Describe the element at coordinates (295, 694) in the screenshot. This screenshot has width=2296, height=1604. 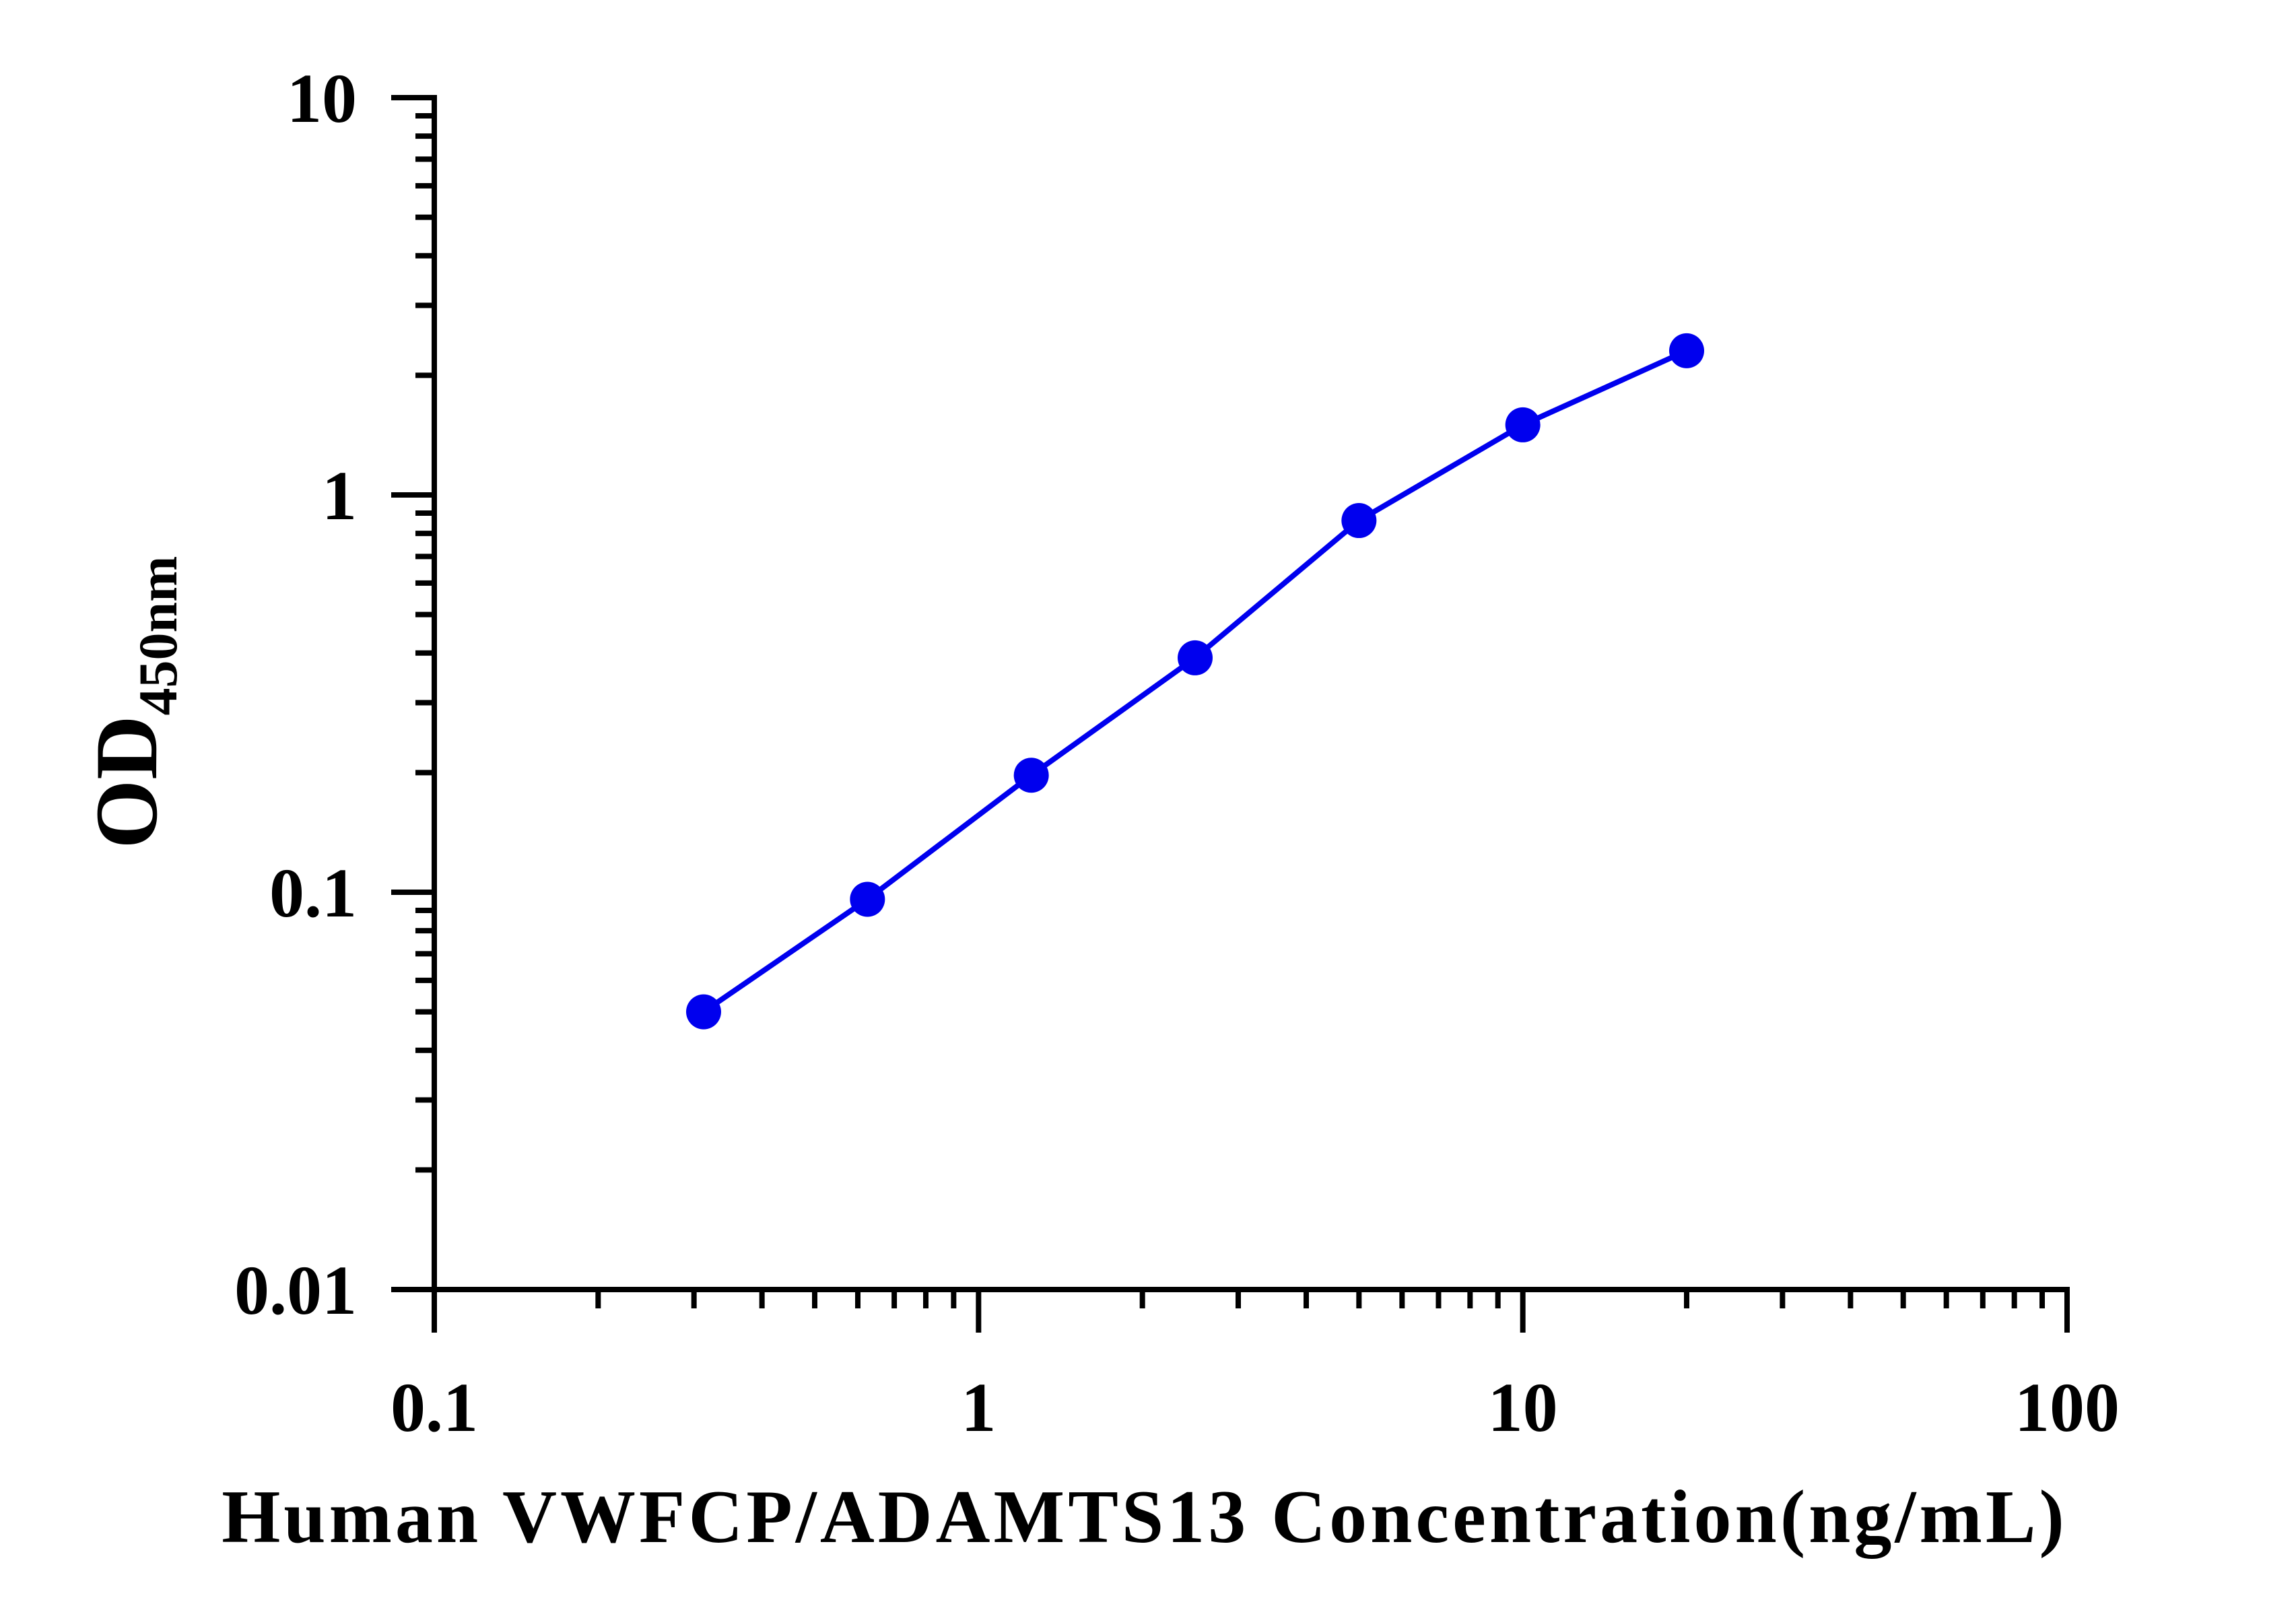
I see `y-axis-tick-labels: 0.01 0.1 1 10` at that location.